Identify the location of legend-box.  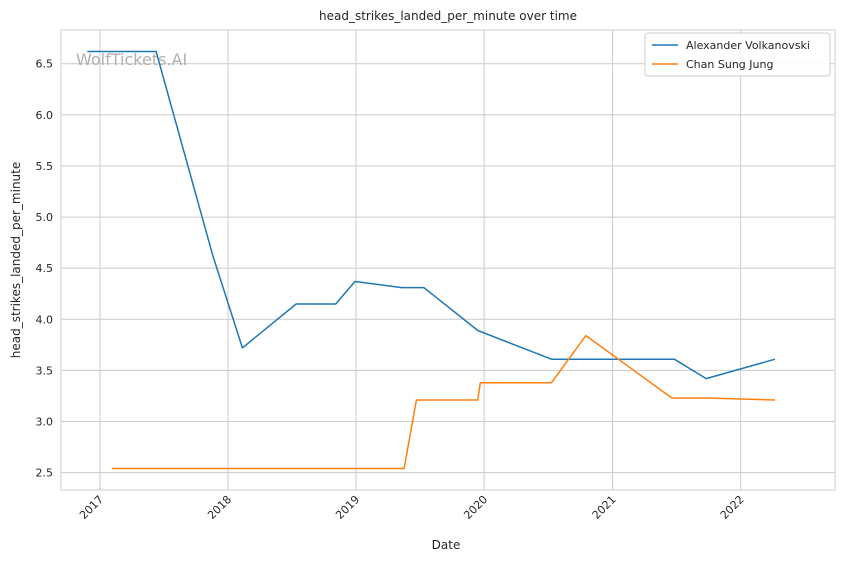
(737, 54).